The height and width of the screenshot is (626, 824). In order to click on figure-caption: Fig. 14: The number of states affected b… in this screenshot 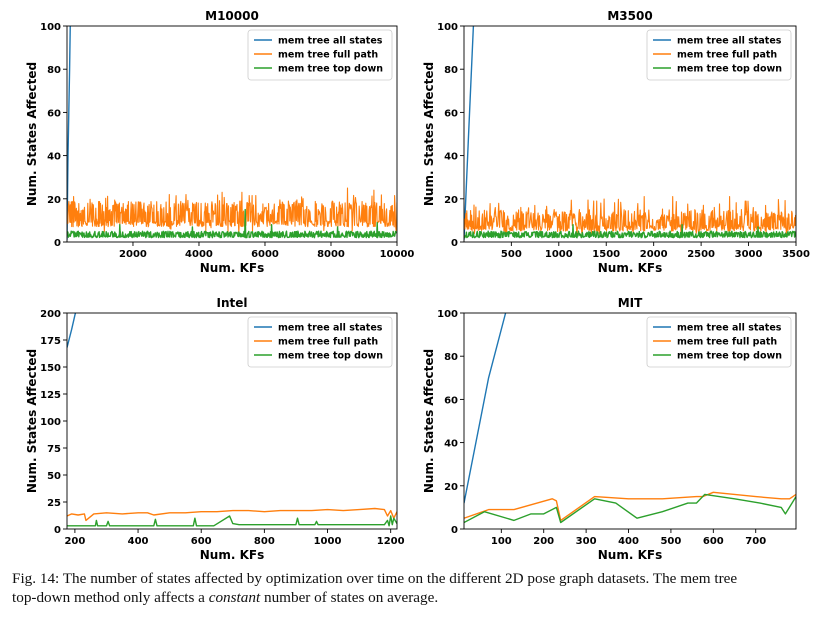, I will do `click(414, 588)`.